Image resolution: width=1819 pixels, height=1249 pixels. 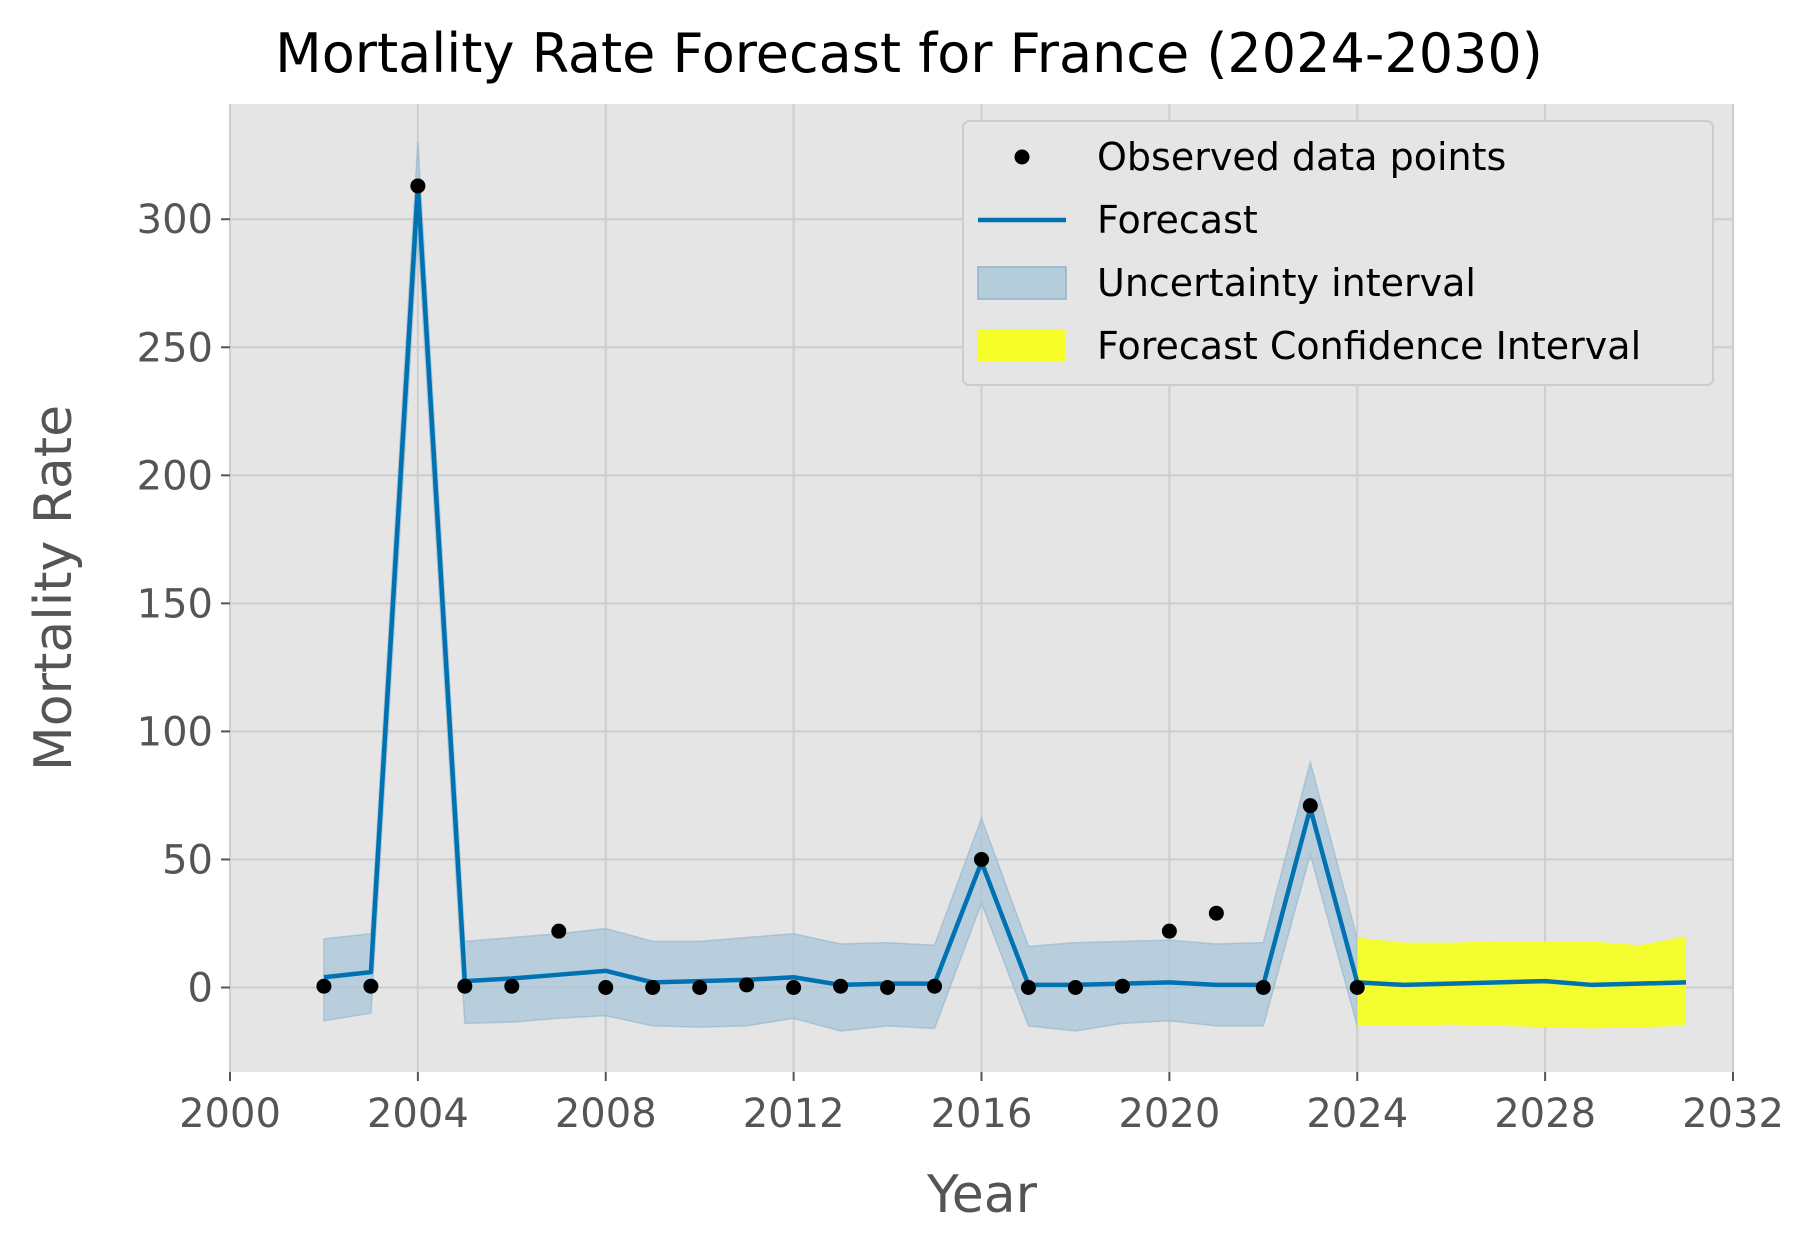 I want to click on legend-marker-icon, so click(x=1022, y=157).